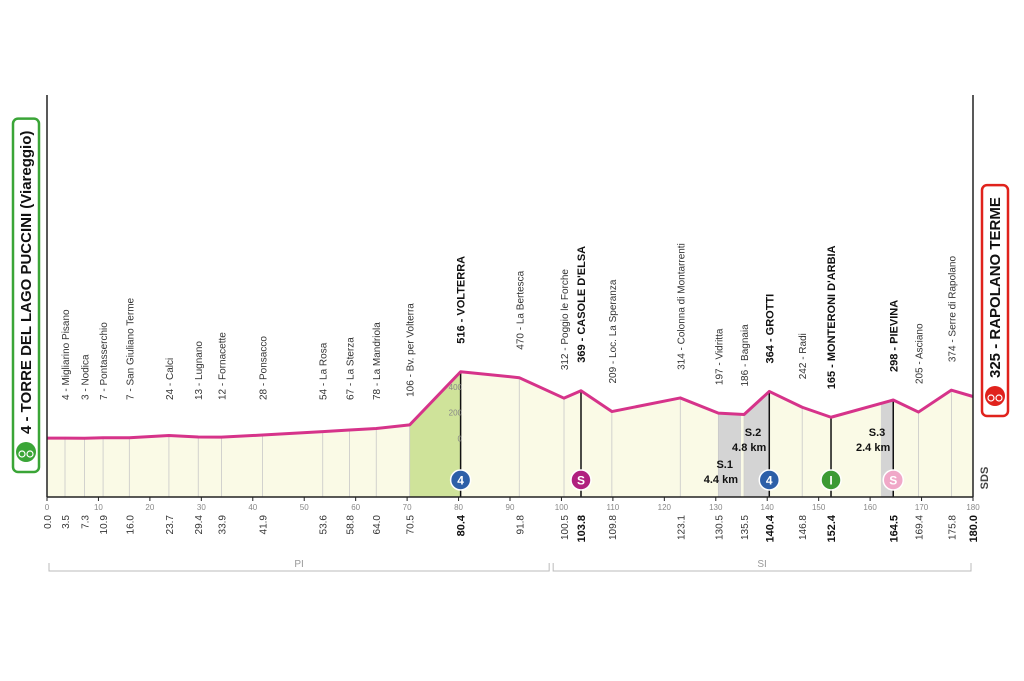  I want to click on waypoint-label: 3 - Nodica, so click(86, 377).